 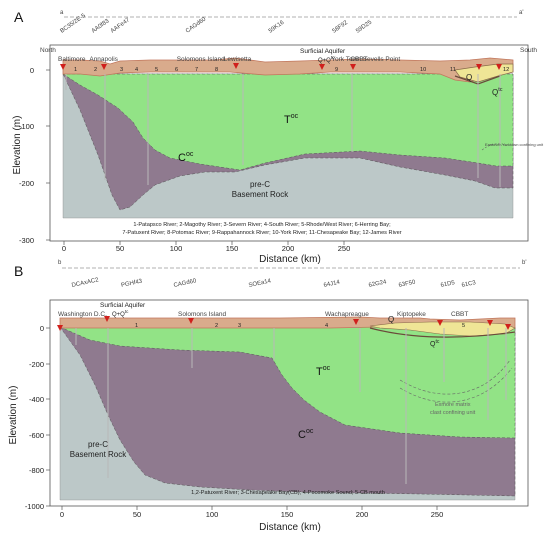 What do you see at coordinates (442, 332) in the screenshot?
I see `q-base-line-b` at bounding box center [442, 332].